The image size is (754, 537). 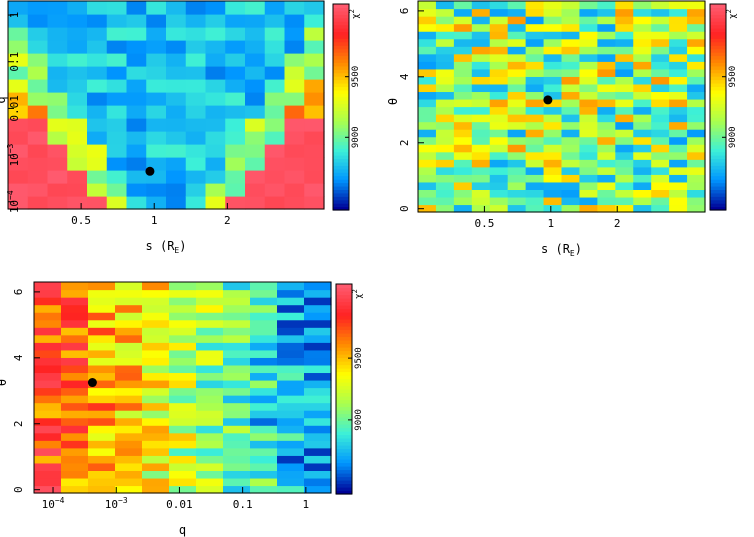 What do you see at coordinates (404, 142) in the screenshot?
I see `y-tick-label: 2` at bounding box center [404, 142].